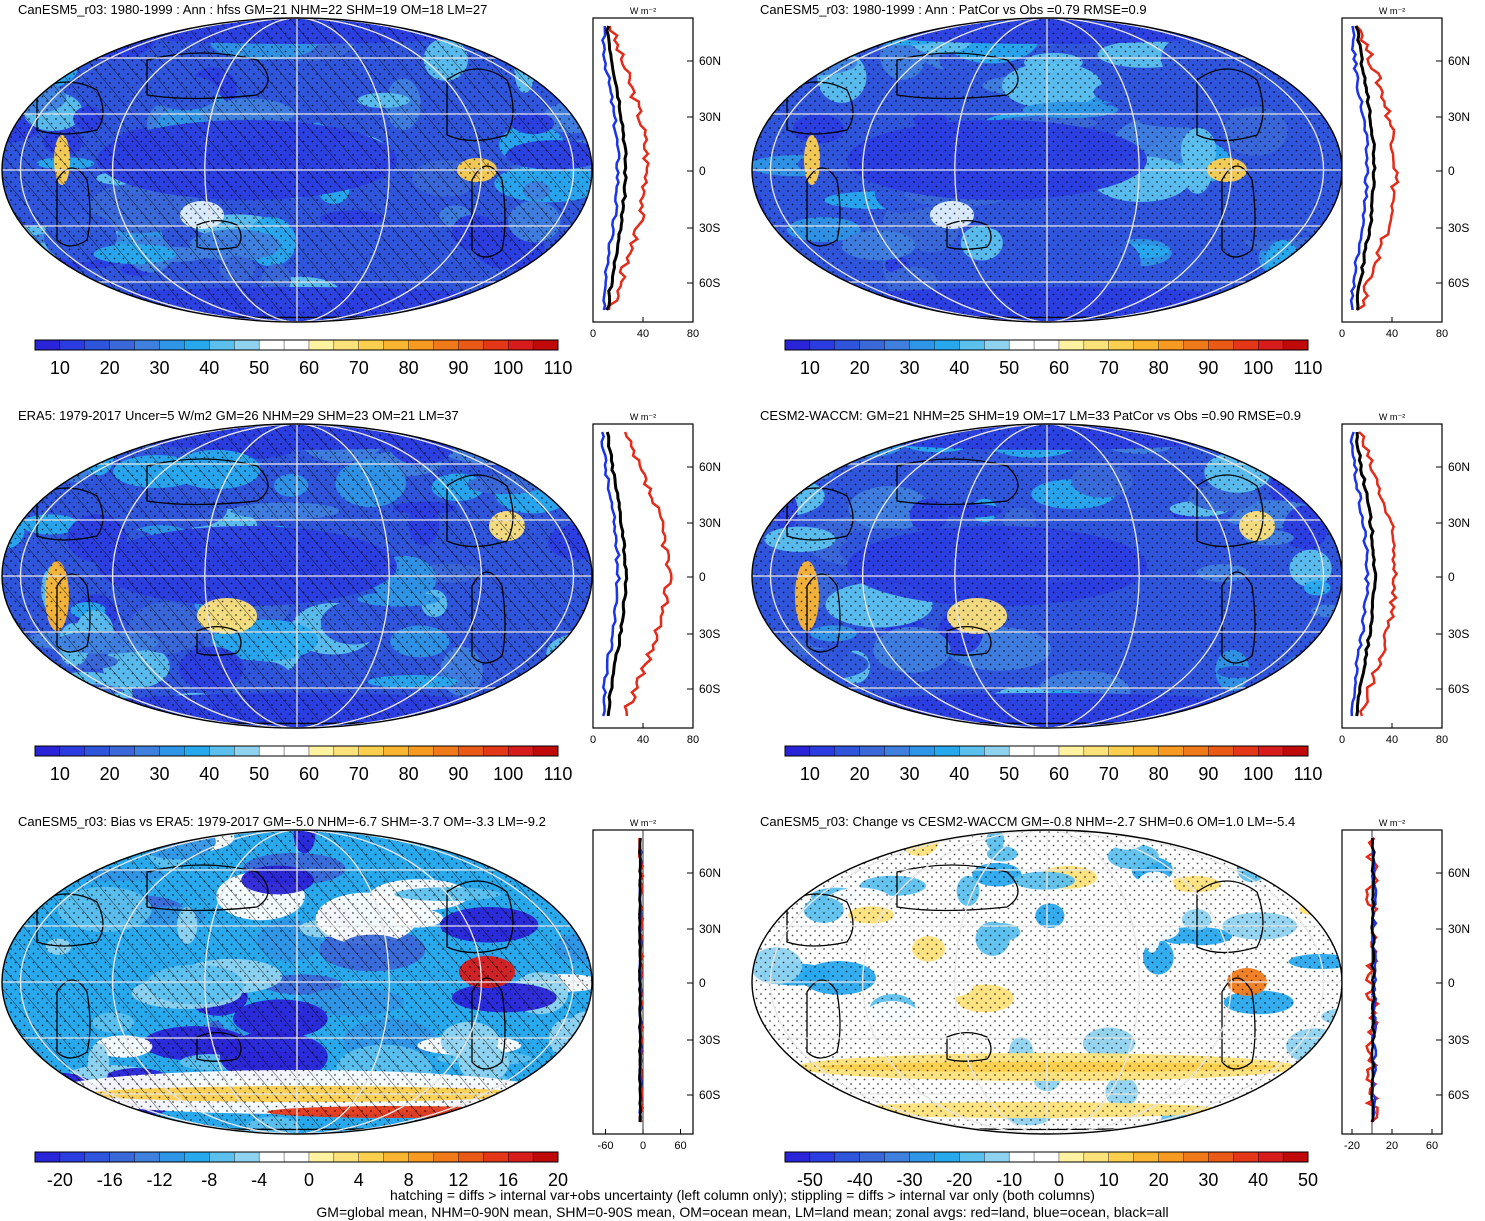 This screenshot has height=1221, width=1485. Describe the element at coordinates (297, 982) in the screenshot. I see `map-border` at that location.